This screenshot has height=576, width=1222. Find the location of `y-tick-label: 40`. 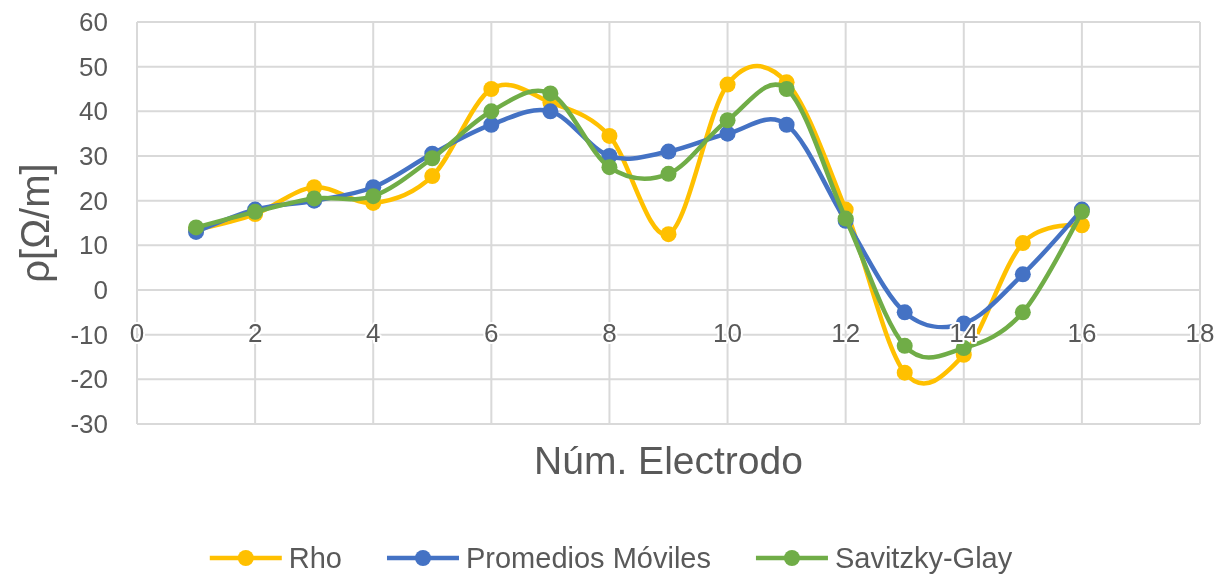

y-tick-label: 40 is located at coordinates (93, 111).